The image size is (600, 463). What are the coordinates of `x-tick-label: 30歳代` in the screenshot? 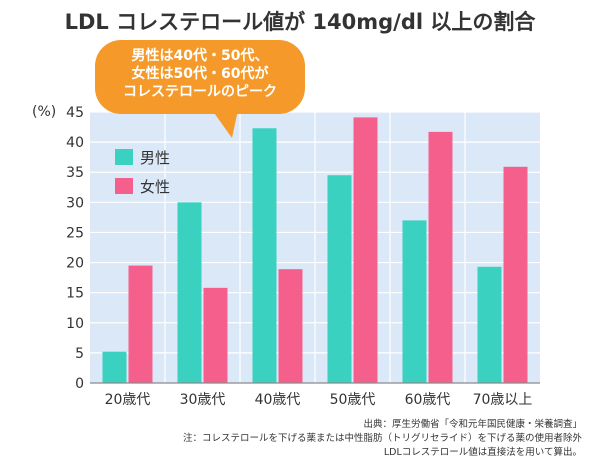 It's located at (203, 400).